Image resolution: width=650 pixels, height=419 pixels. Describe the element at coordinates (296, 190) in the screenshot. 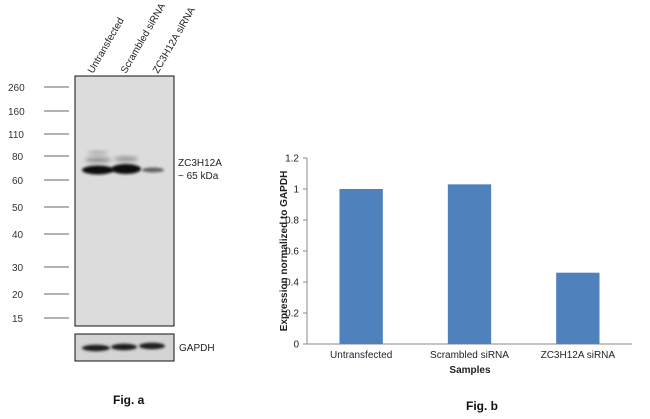

I see `y-tick-label: 1` at that location.